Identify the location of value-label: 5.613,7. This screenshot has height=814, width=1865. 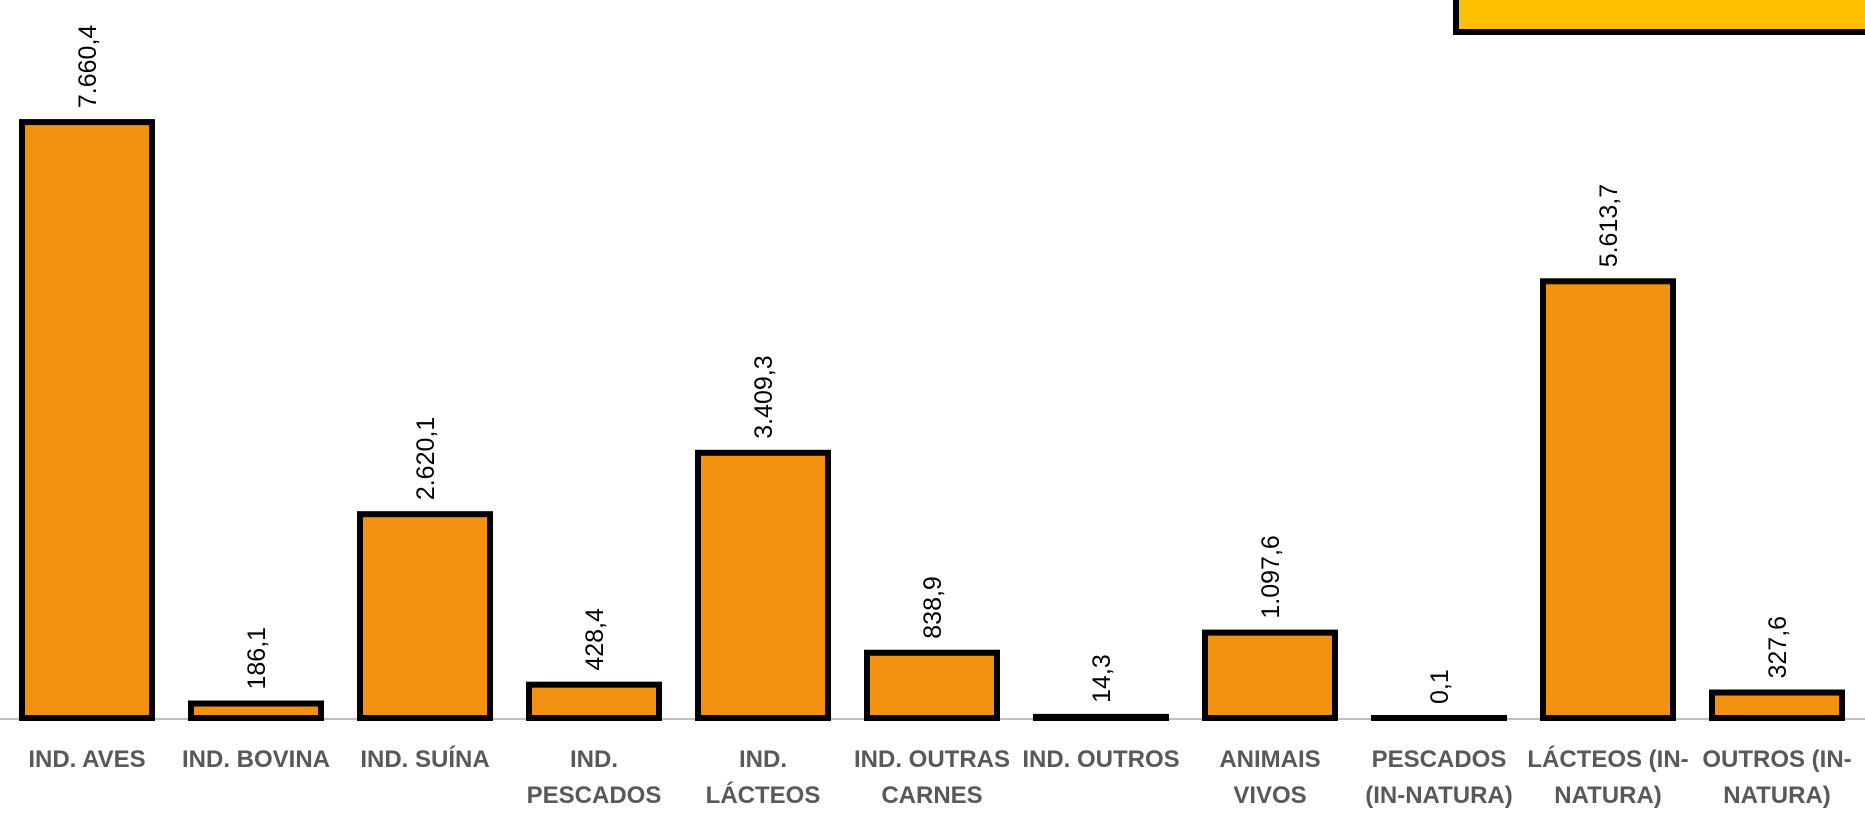
(1609, 225).